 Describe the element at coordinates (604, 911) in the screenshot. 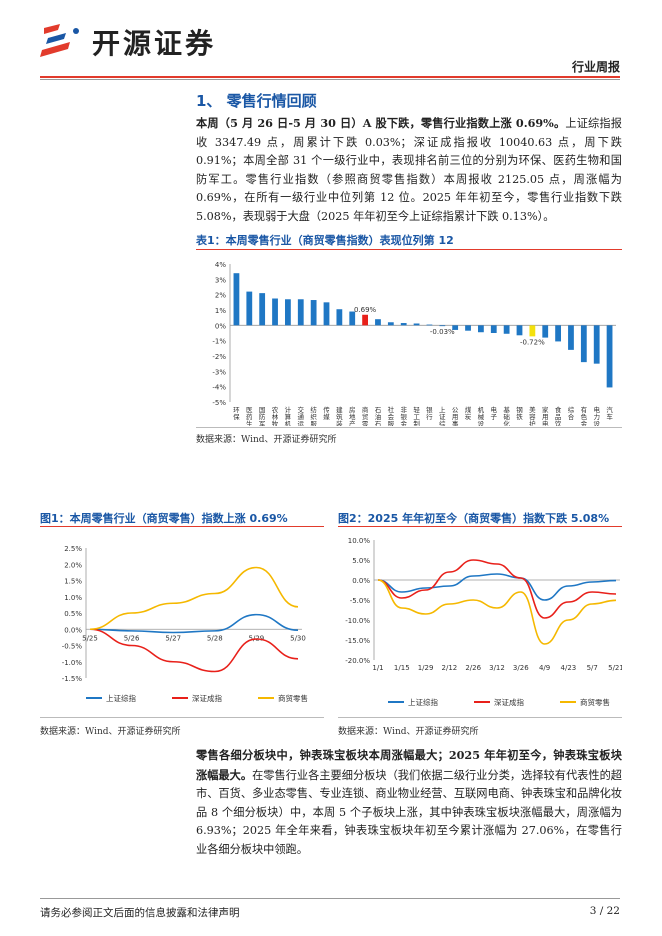

I see `page-number: 3 / 22` at that location.